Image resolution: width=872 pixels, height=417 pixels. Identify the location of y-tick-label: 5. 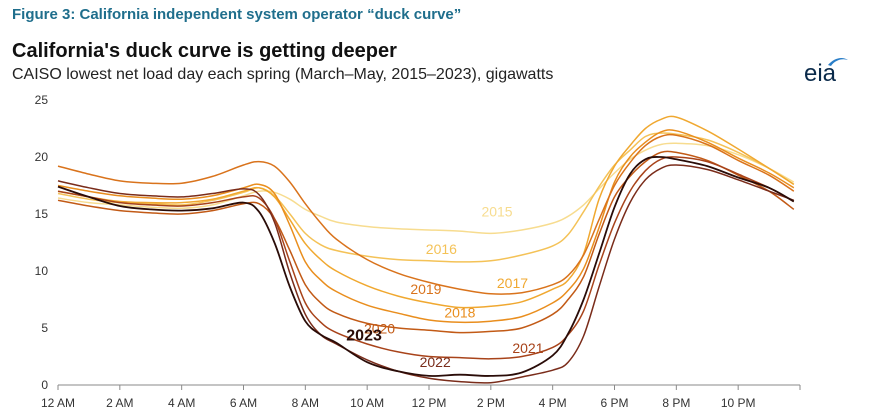
(44, 328).